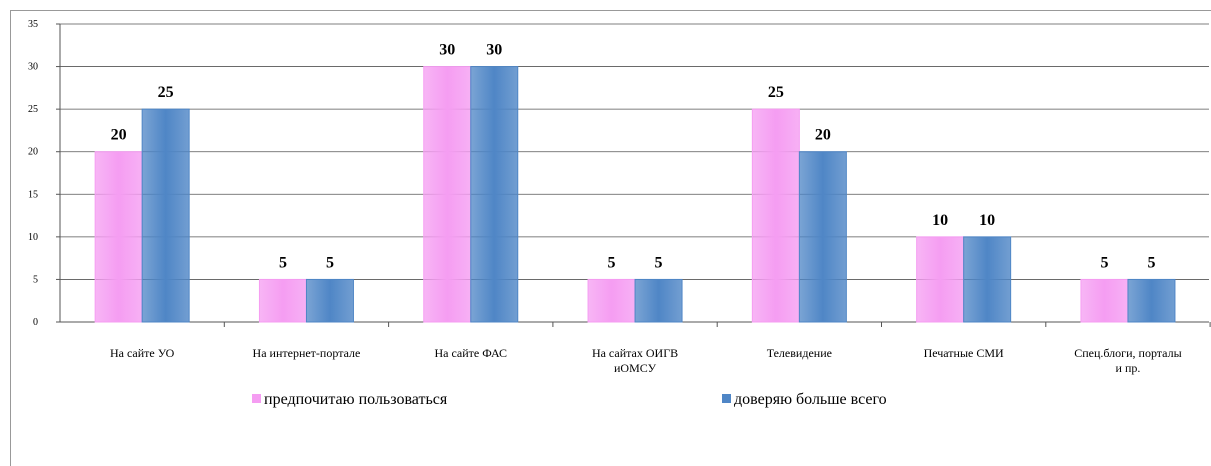  What do you see at coordinates (33, 109) in the screenshot?
I see `y-tick-label: 25` at bounding box center [33, 109].